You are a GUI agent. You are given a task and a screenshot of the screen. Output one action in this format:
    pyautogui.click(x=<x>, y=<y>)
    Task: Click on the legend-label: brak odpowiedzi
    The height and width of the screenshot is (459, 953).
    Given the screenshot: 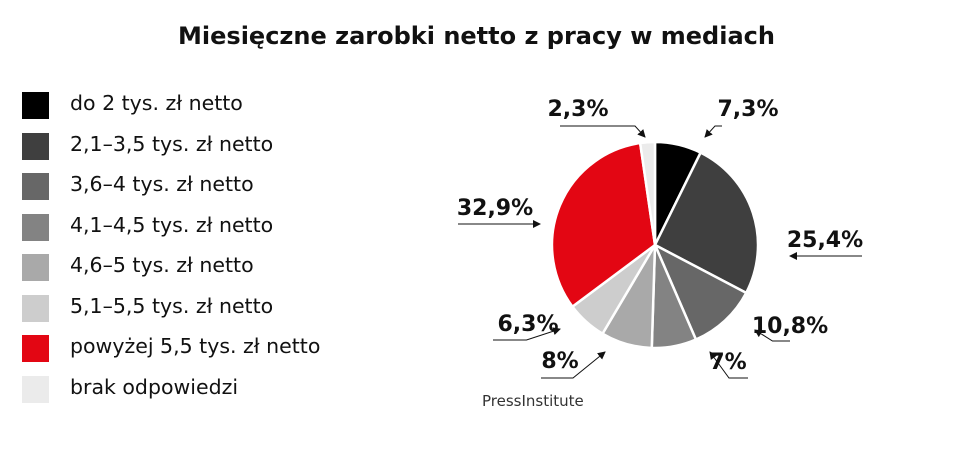 What is the action you would take?
    pyautogui.click(x=154, y=386)
    